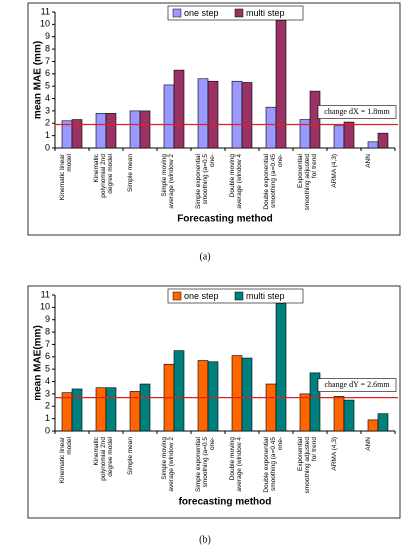 Image resolution: width=410 pixels, height=550 pixels. What do you see at coordinates (47, 331) in the screenshot?
I see `y-tick-label: 8` at bounding box center [47, 331].